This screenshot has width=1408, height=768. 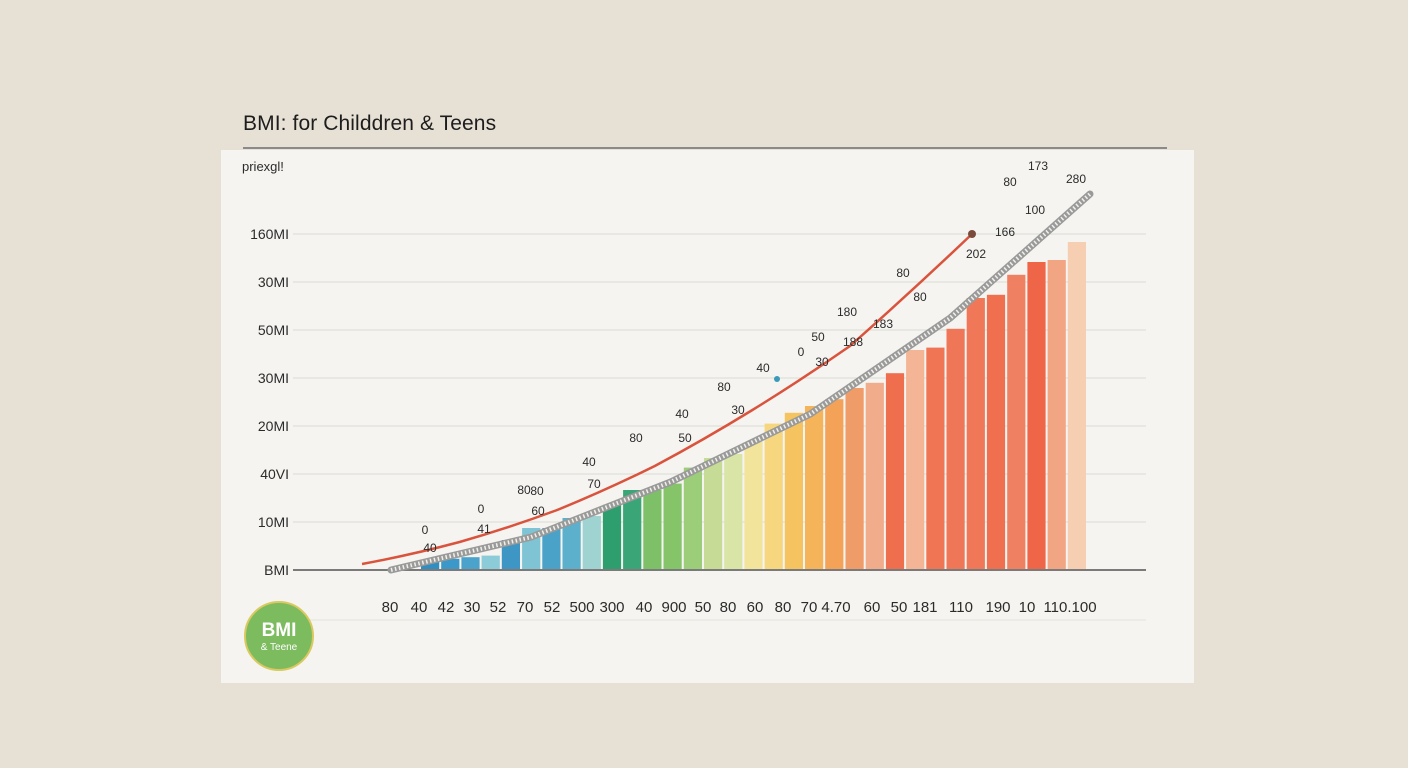 What do you see at coordinates (279, 647) in the screenshot?
I see `badge-subtitle: & Teene` at bounding box center [279, 647].